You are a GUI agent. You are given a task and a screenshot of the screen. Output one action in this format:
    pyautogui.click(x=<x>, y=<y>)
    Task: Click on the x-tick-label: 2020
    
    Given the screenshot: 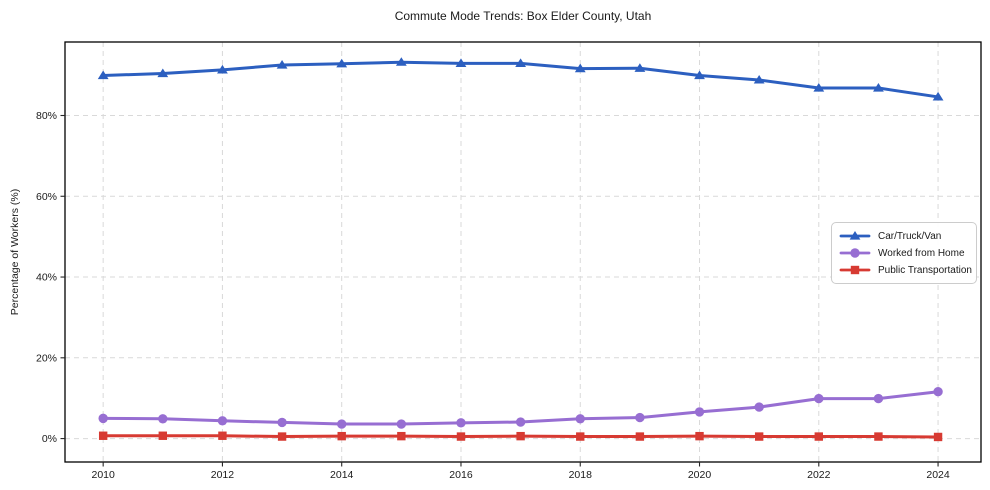 What is the action you would take?
    pyautogui.click(x=700, y=475)
    